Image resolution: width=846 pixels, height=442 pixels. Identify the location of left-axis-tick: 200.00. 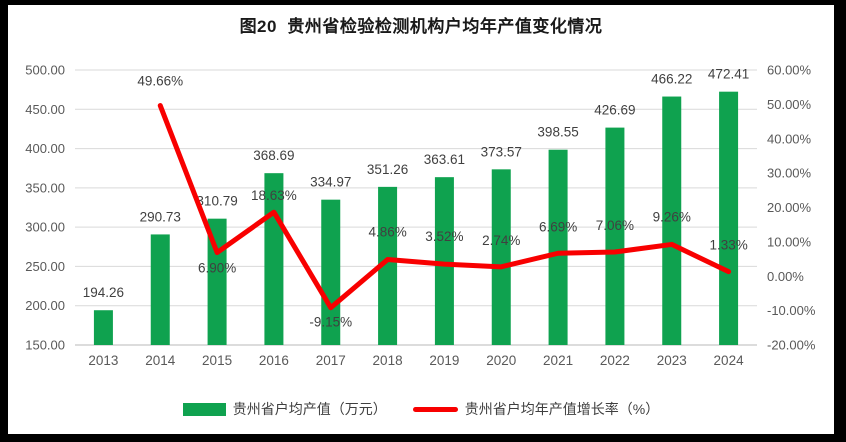
(45, 305).